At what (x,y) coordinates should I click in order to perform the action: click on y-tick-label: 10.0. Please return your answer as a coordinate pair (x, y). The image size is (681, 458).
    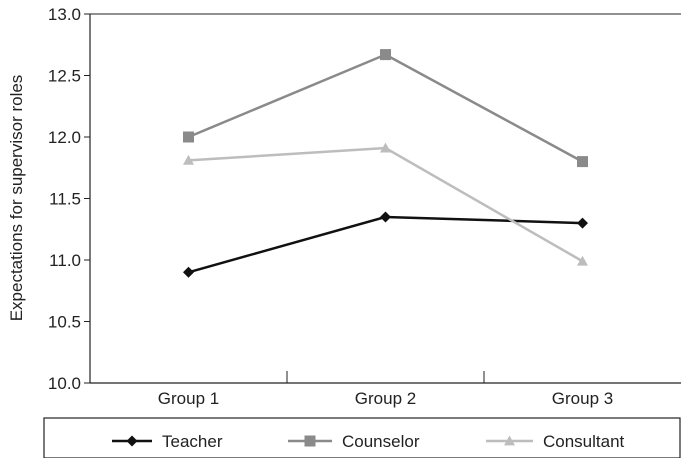
    Looking at the image, I should click on (64, 383).